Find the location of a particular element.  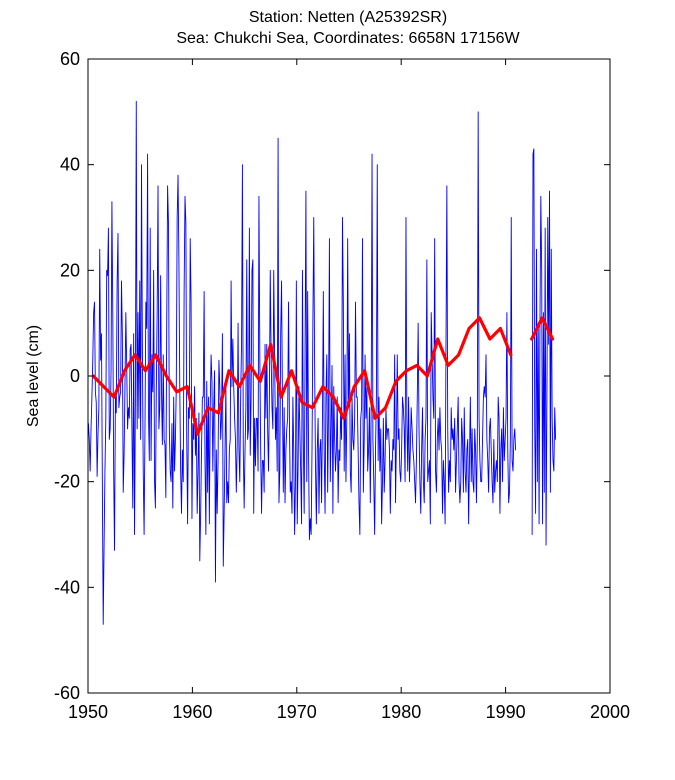

y-tick-label: -20 is located at coordinates (67, 482).